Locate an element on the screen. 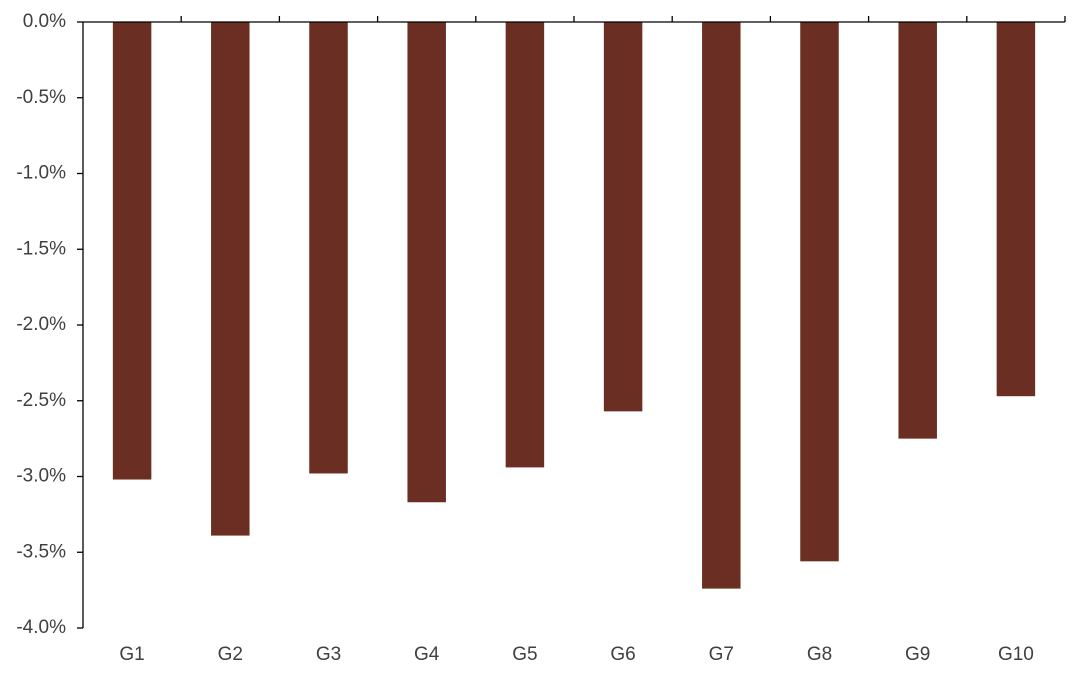 This screenshot has height=681, width=1080. y-tick-label: -3.5% is located at coordinates (41, 551).